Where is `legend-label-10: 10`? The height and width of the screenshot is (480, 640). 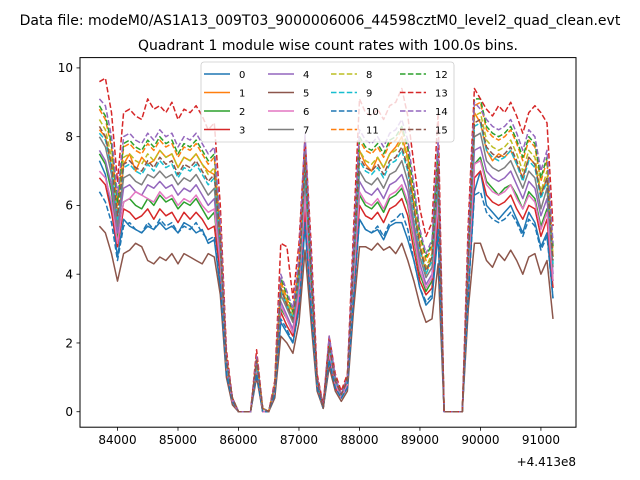 legend-label-10: 10 is located at coordinates (372, 112).